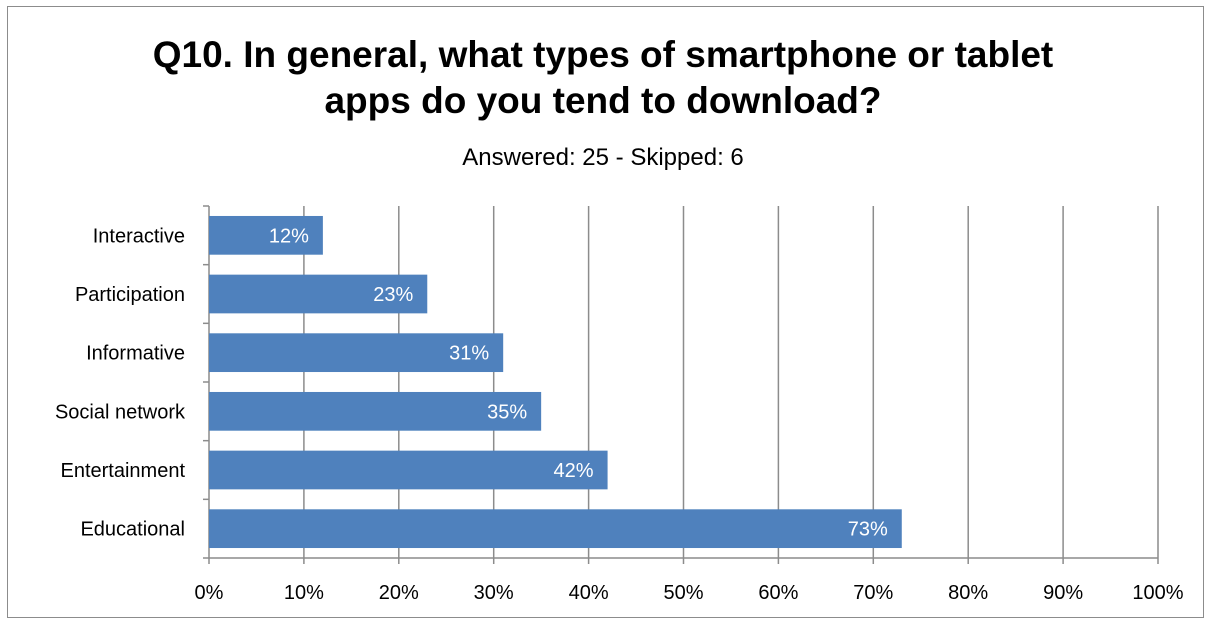 The height and width of the screenshot is (619, 1206). Describe the element at coordinates (375, 411) in the screenshot. I see `bar-social-network` at that location.